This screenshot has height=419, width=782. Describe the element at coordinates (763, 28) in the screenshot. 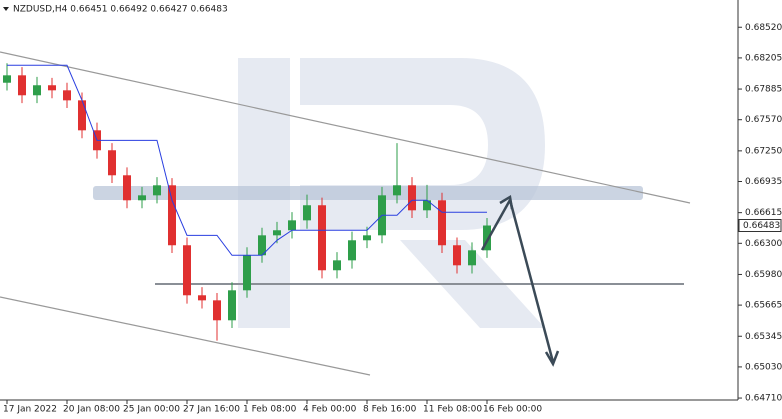

I see `y-tick-label: 0.68520` at that location.